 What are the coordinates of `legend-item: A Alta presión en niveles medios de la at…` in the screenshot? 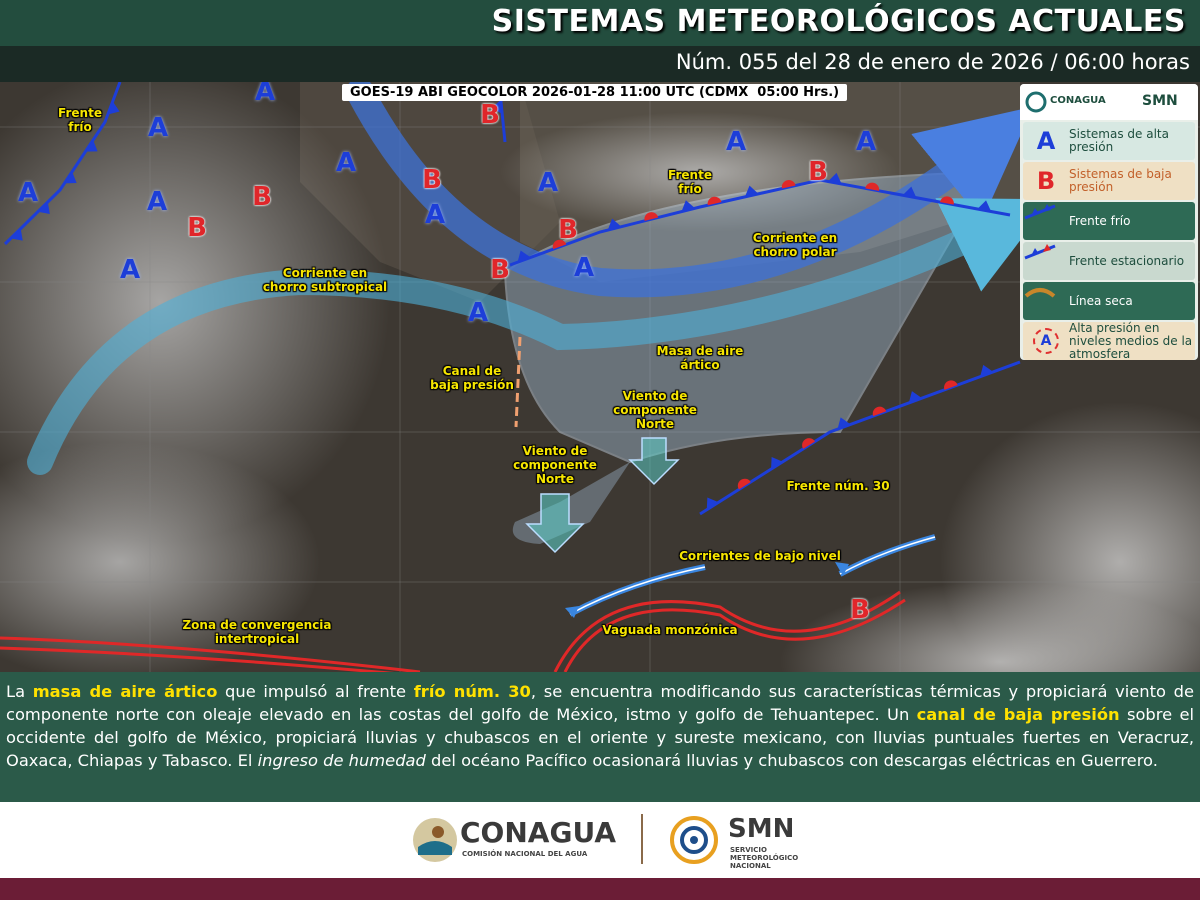 It's located at (1109, 340).